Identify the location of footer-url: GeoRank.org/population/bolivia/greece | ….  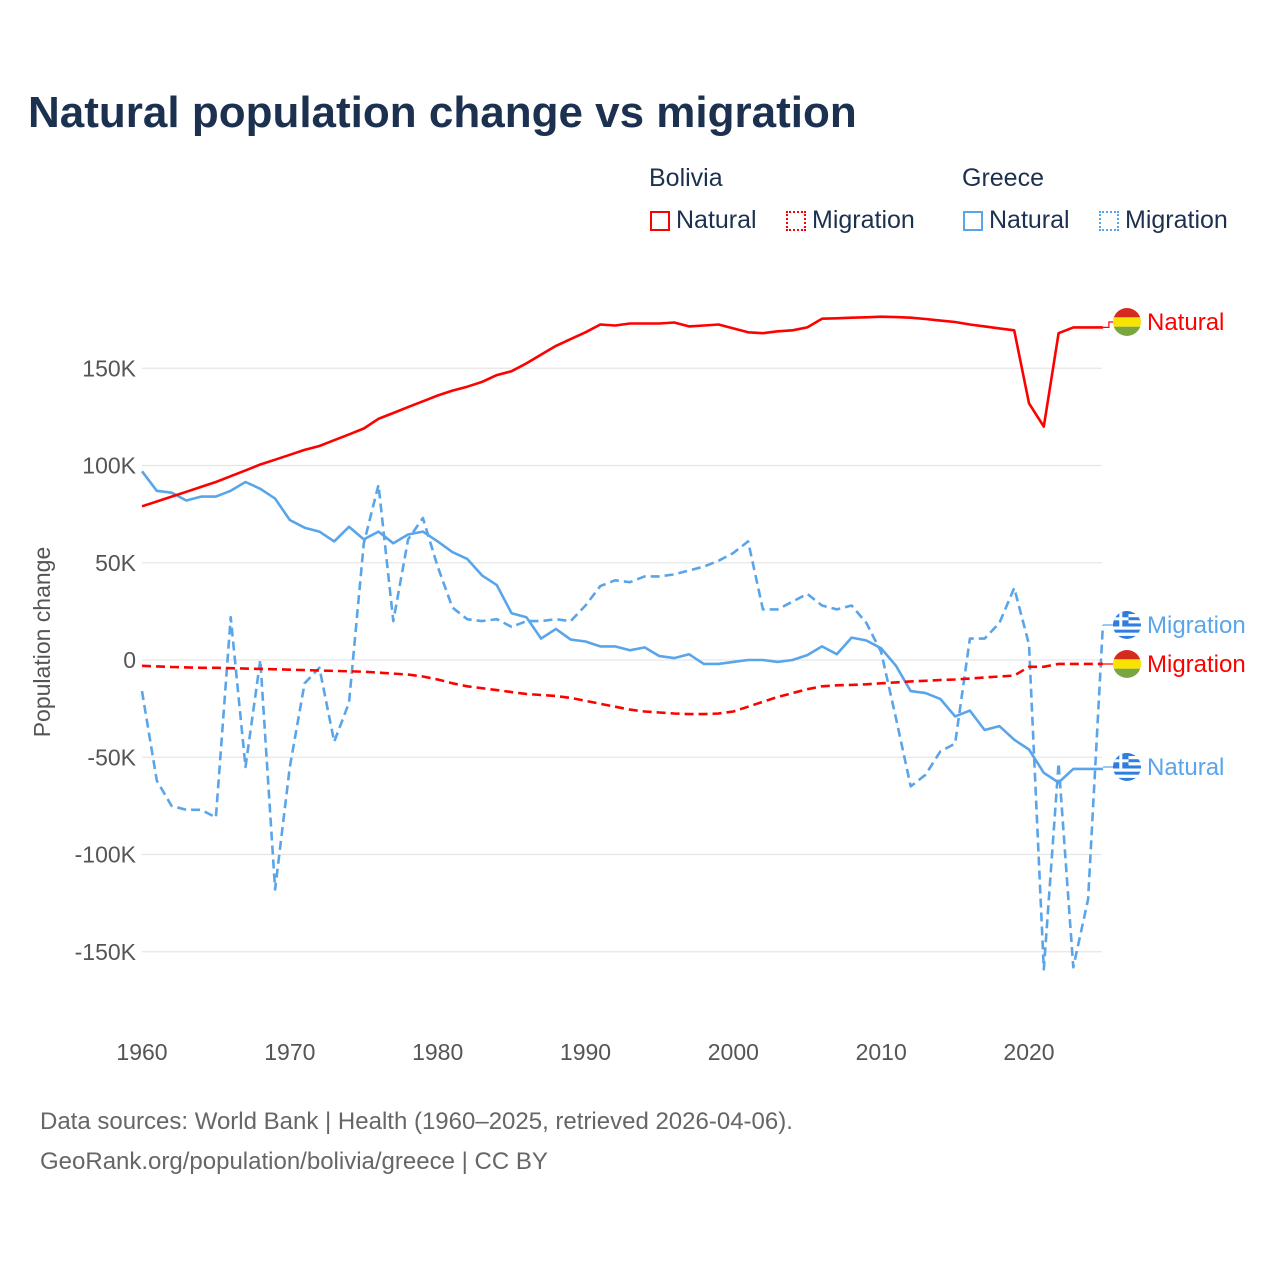
(294, 1161).